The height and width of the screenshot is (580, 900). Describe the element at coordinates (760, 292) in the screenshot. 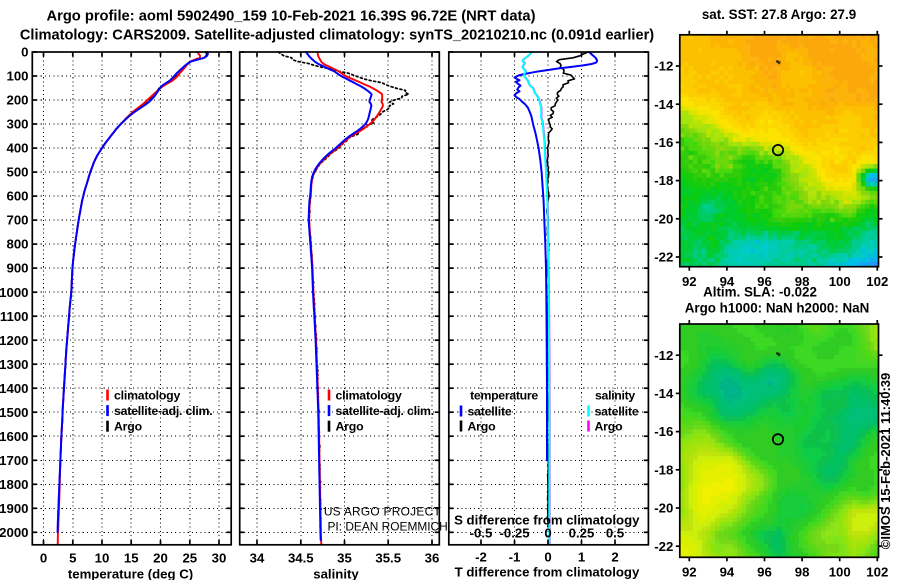

I see `svg-text: Altim. SLA: -0.022` at that location.